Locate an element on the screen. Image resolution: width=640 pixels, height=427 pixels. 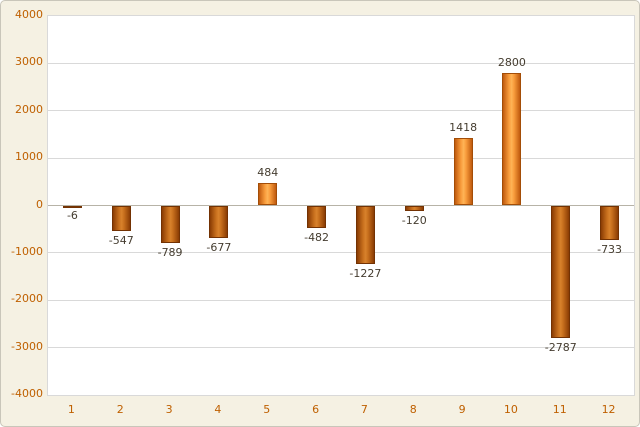
data-label-11: -2787 is located at coordinates (560, 347).